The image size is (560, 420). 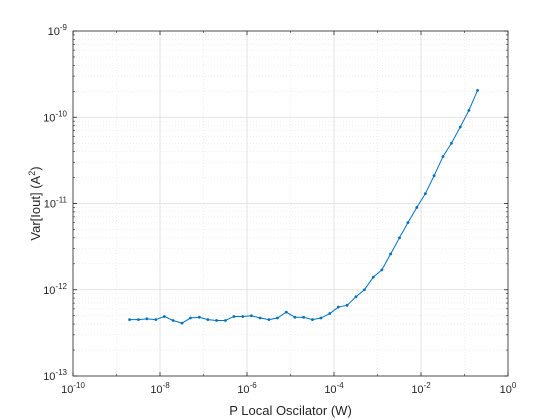 I want to click on x-tick-label-exponent: 0, so click(x=514, y=385).